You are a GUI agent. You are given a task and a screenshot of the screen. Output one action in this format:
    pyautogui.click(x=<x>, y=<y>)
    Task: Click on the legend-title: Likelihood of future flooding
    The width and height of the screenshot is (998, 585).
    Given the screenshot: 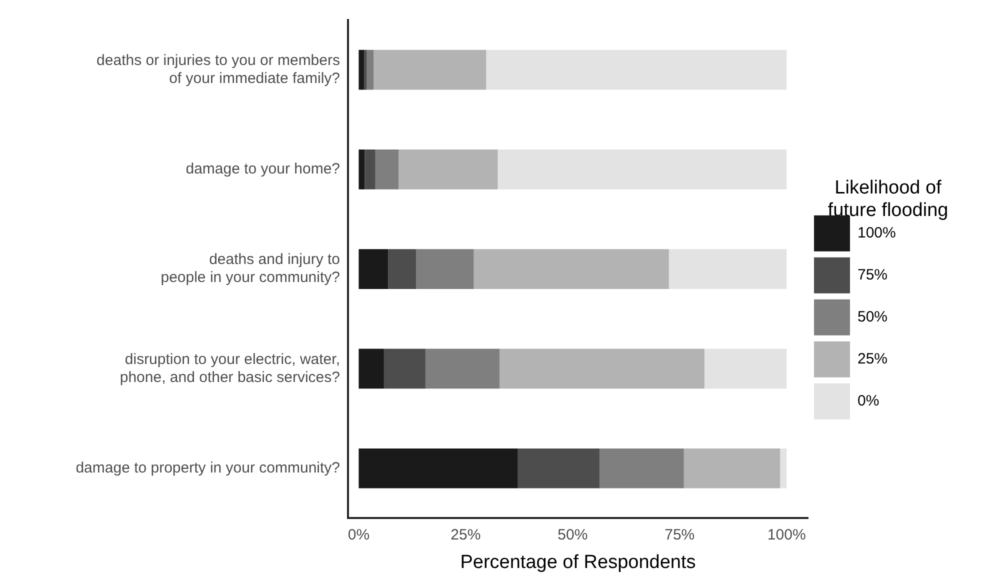 What is the action you would take?
    pyautogui.click(x=888, y=199)
    